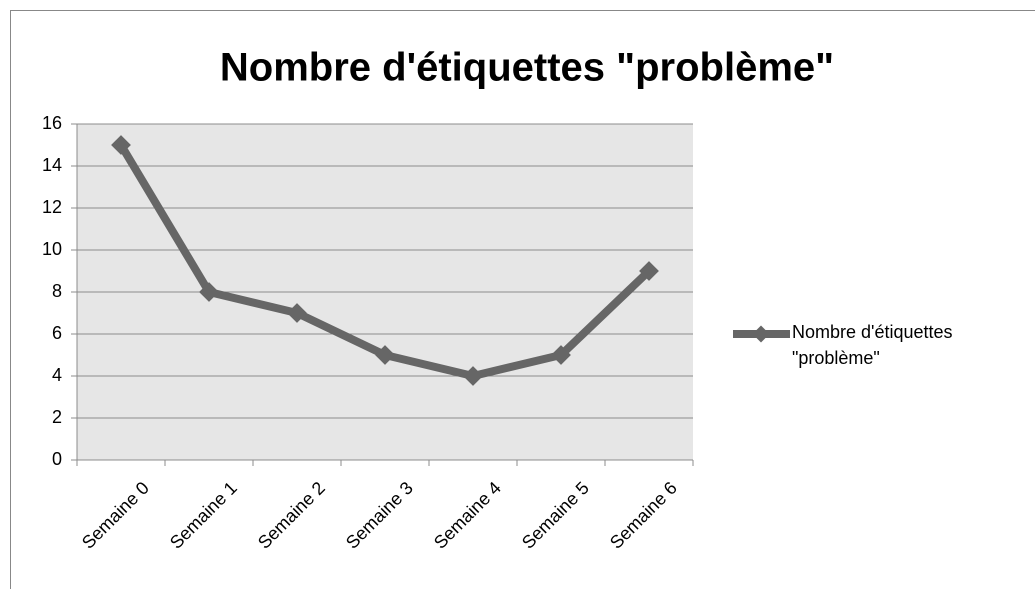  Describe the element at coordinates (52, 123) in the screenshot. I see `y-tick-label: 16` at that location.